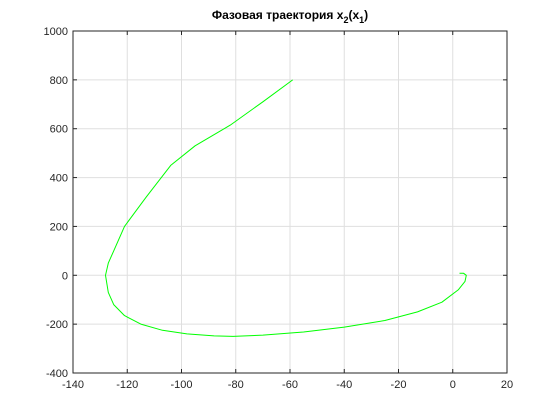  Describe the element at coordinates (366, 15) in the screenshot. I see `title-paren-close: )` at that location.